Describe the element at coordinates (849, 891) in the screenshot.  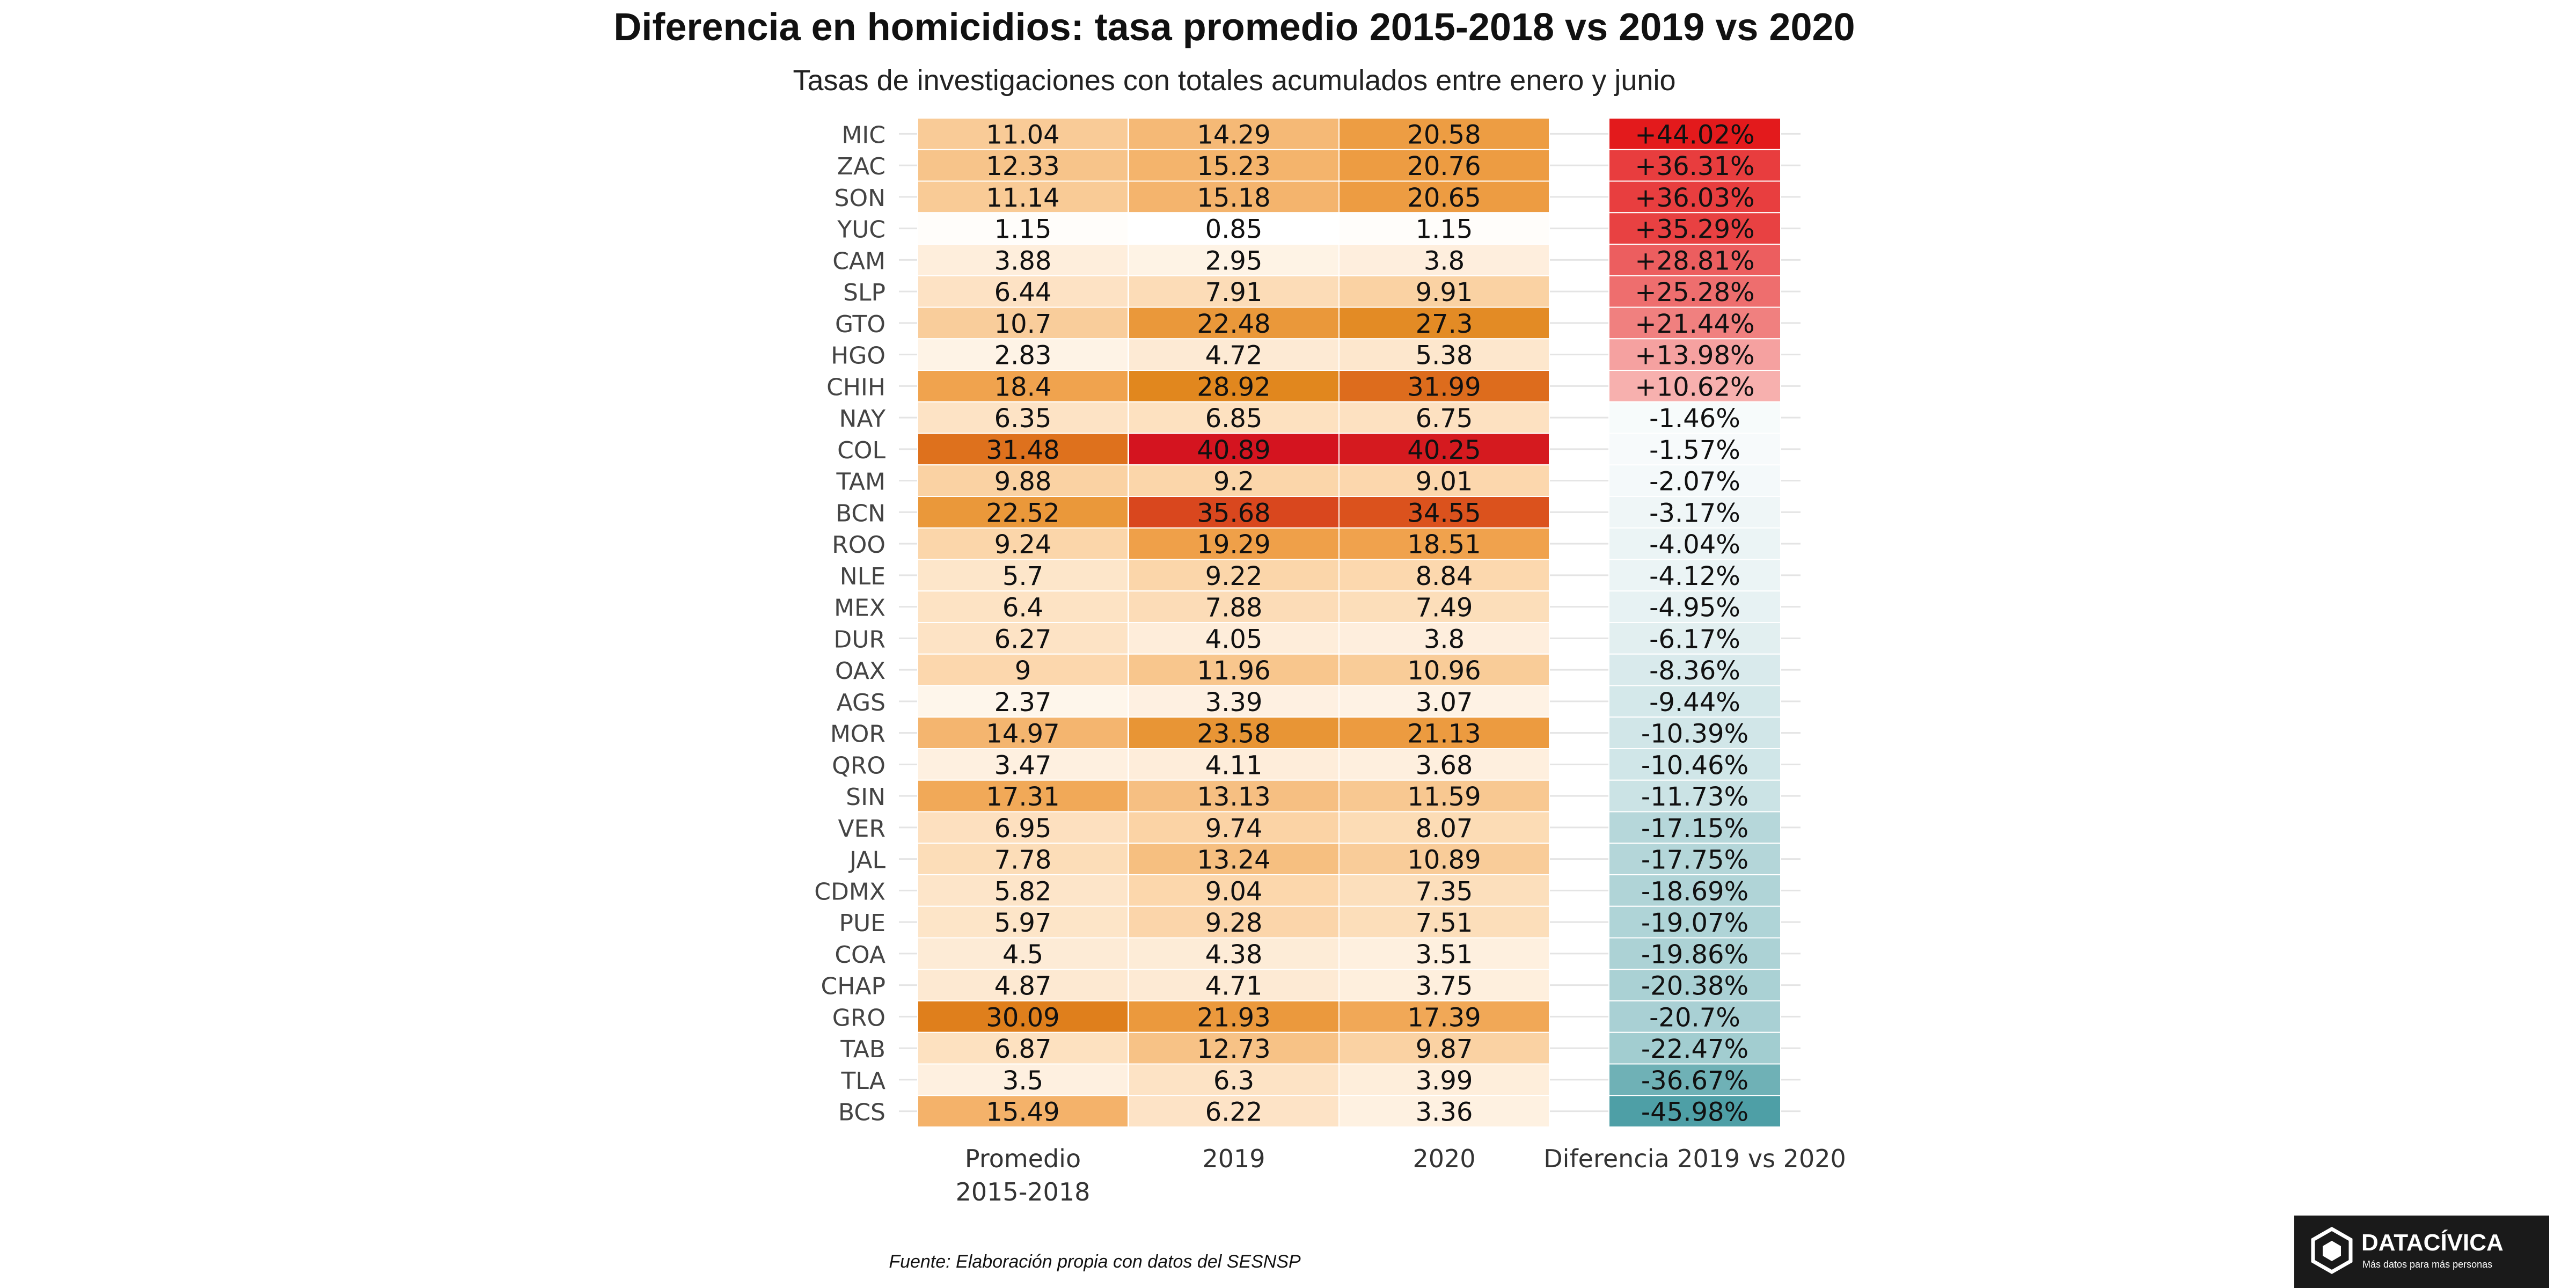
I see `row-label-cdmx: CDMX` at that location.